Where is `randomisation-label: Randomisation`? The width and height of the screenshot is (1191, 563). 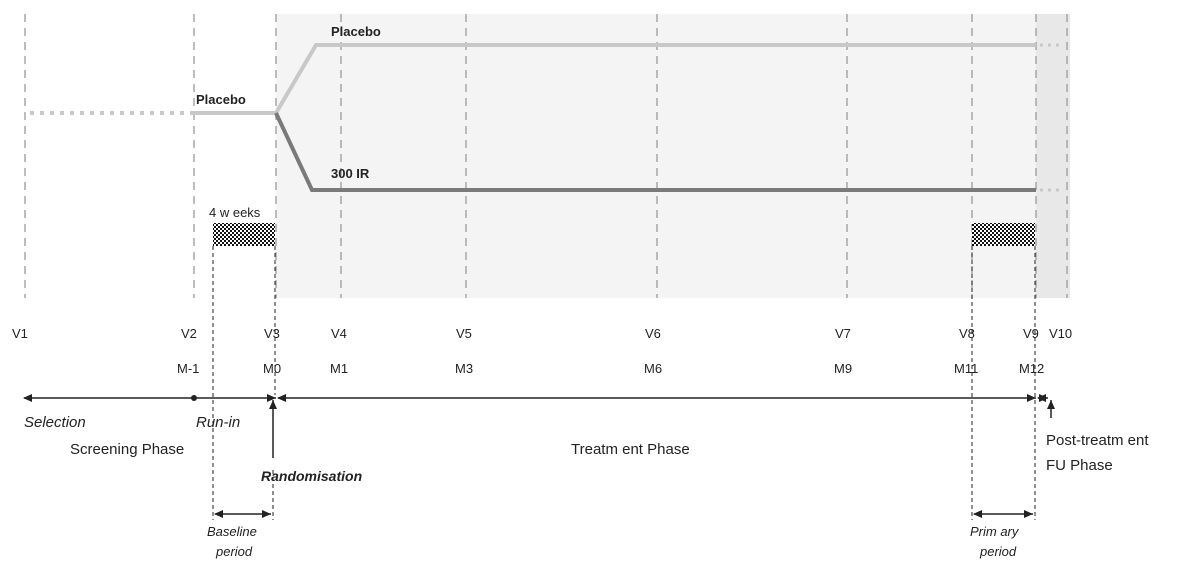 randomisation-label: Randomisation is located at coordinates (311, 476).